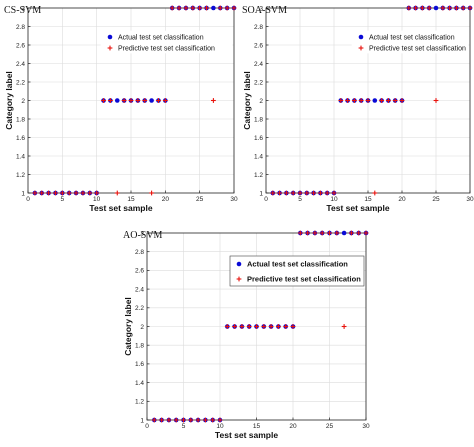 This screenshot has height=447, width=474. What do you see at coordinates (246, 435) in the screenshot?
I see `x-axis-label: Test set sample` at bounding box center [246, 435].